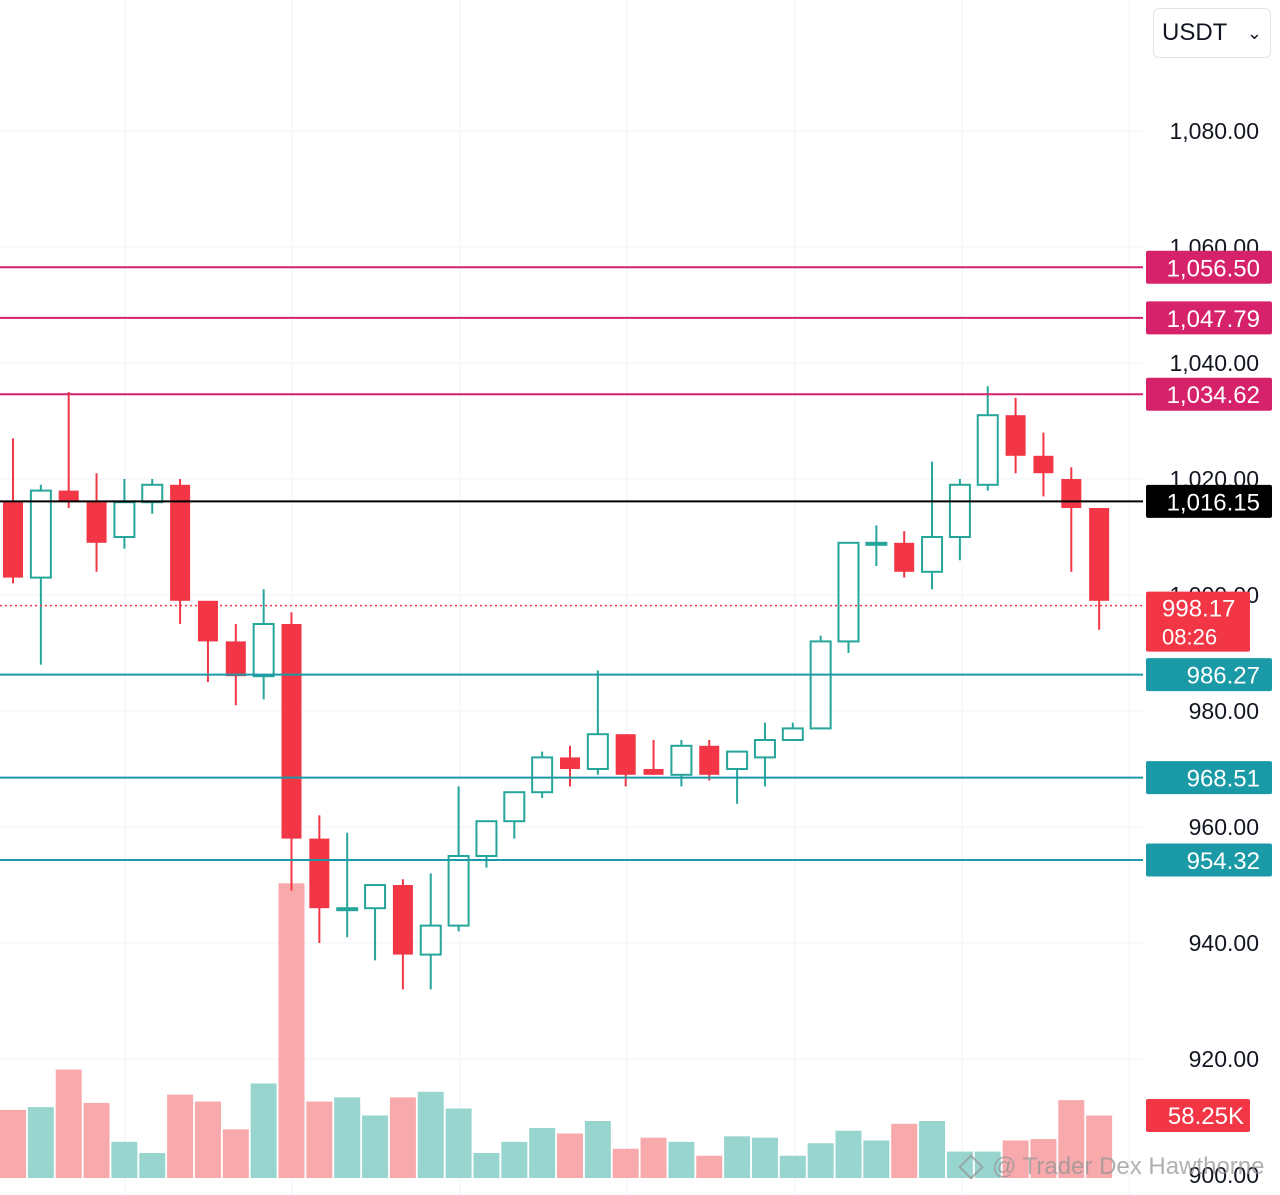 The width and height of the screenshot is (1280, 1195). Describe the element at coordinates (1214, 131) in the screenshot. I see `y-axis-tick-label: 1,080.00` at that location.